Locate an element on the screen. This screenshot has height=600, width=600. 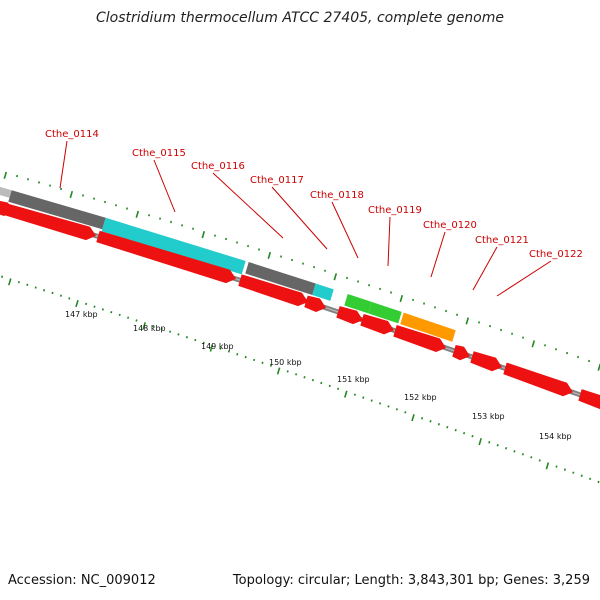
gene-block-start is located at coordinates (6, 192).